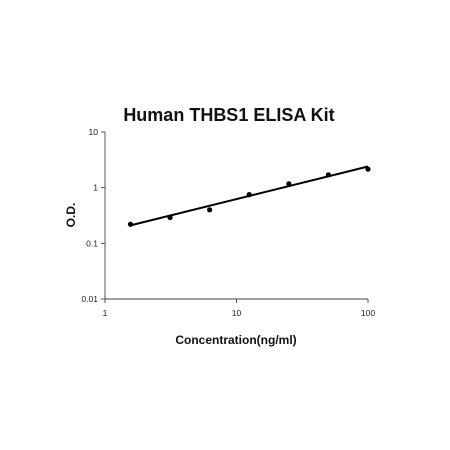 The image size is (450, 450). What do you see at coordinates (237, 313) in the screenshot?
I see `x-tick-label-1: 10` at bounding box center [237, 313].